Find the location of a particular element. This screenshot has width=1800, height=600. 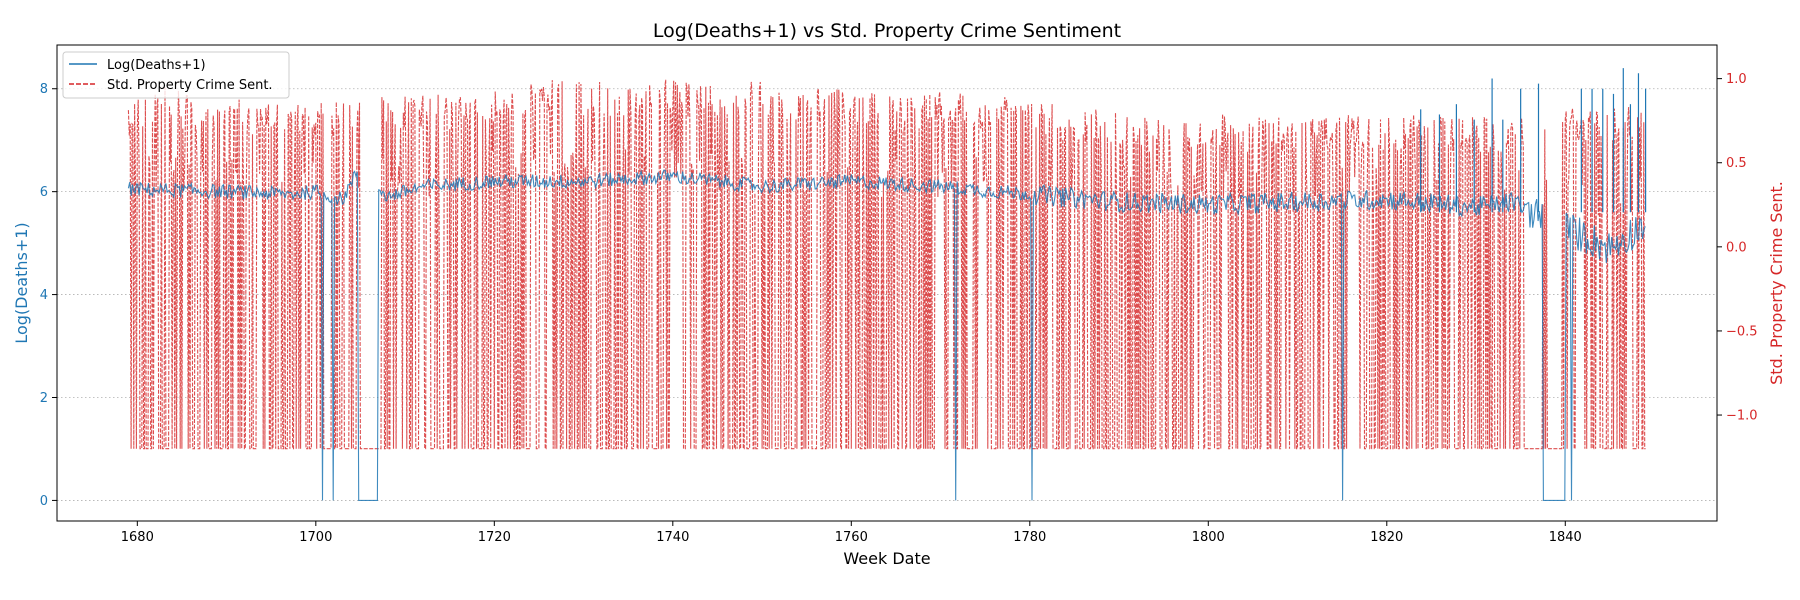

y-axis-left-title: Log(Deaths+1) is located at coordinates (21, 282).